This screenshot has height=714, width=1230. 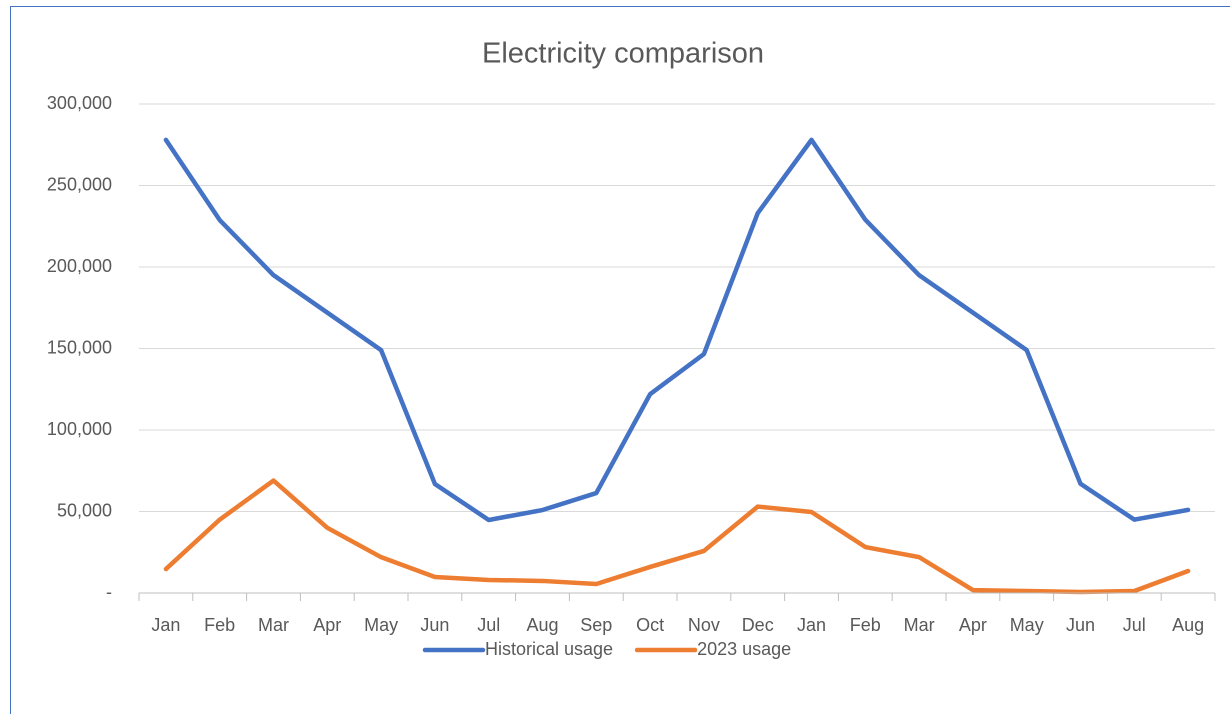 What do you see at coordinates (677, 536) in the screenshot?
I see `series-line` at bounding box center [677, 536].